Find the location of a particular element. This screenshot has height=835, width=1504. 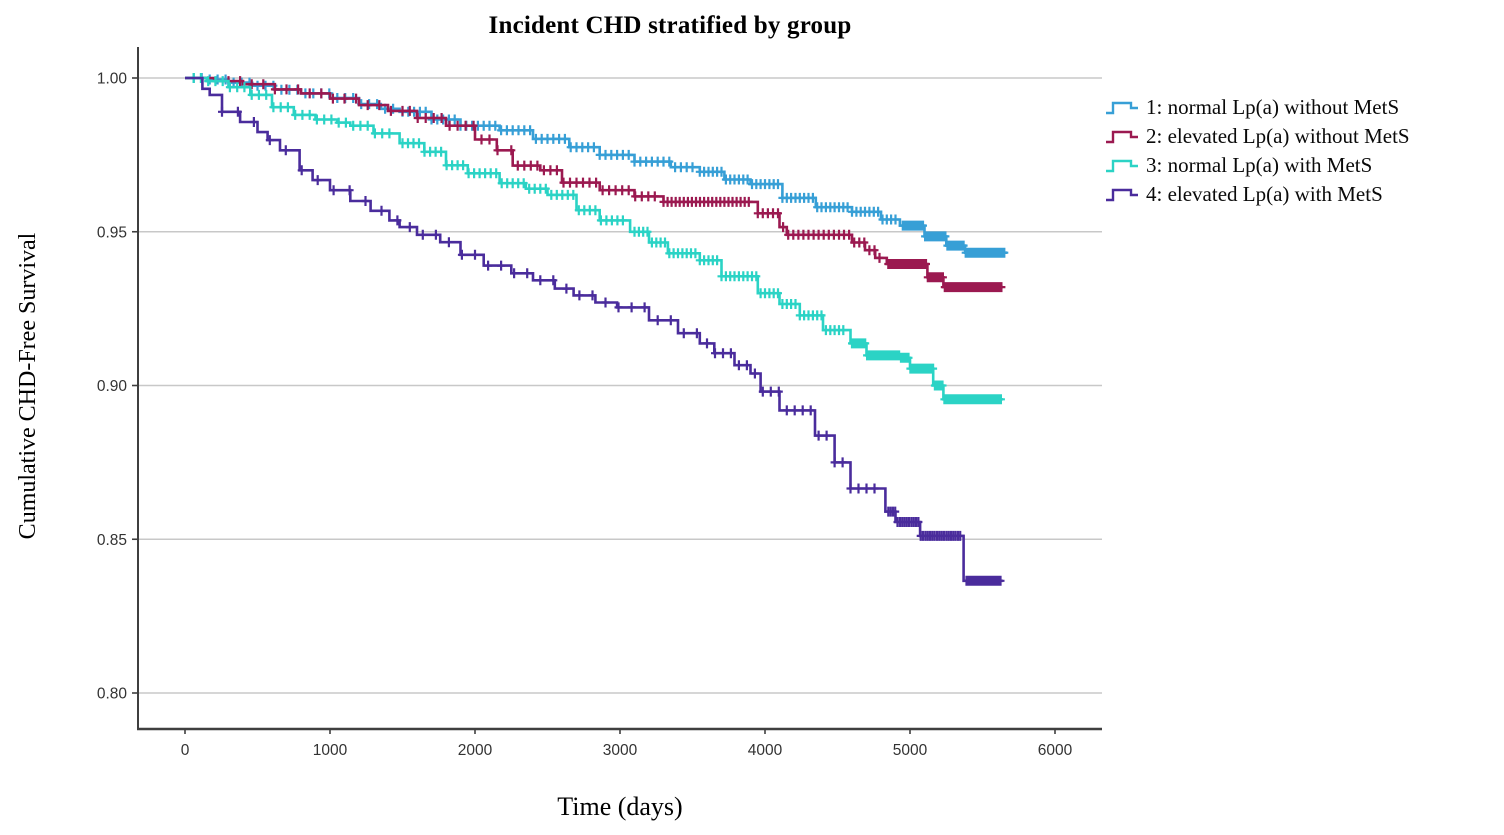

y-tick-label: 0.80 is located at coordinates (112, 694).